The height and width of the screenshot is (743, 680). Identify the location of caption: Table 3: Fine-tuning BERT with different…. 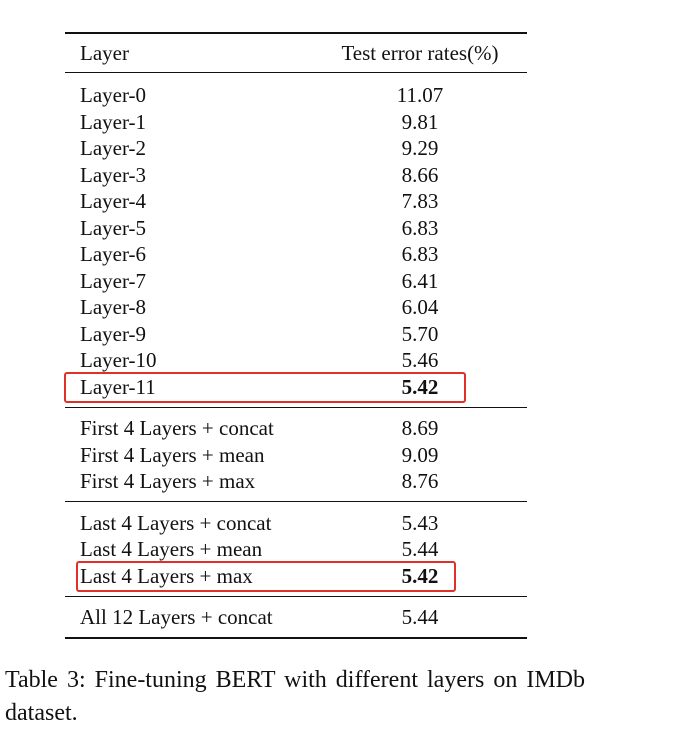
(295, 696).